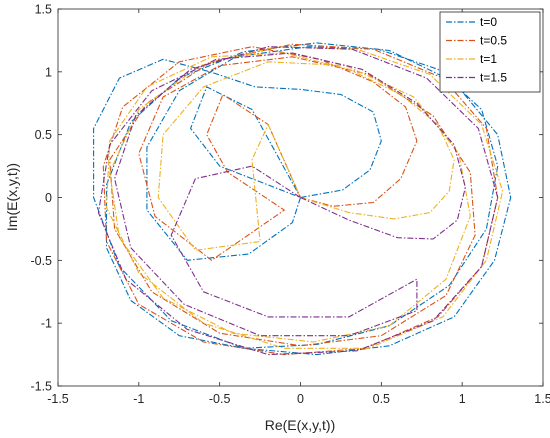 The image size is (550, 438). Describe the element at coordinates (462, 399) in the screenshot. I see `x-tick-label: 1` at that location.